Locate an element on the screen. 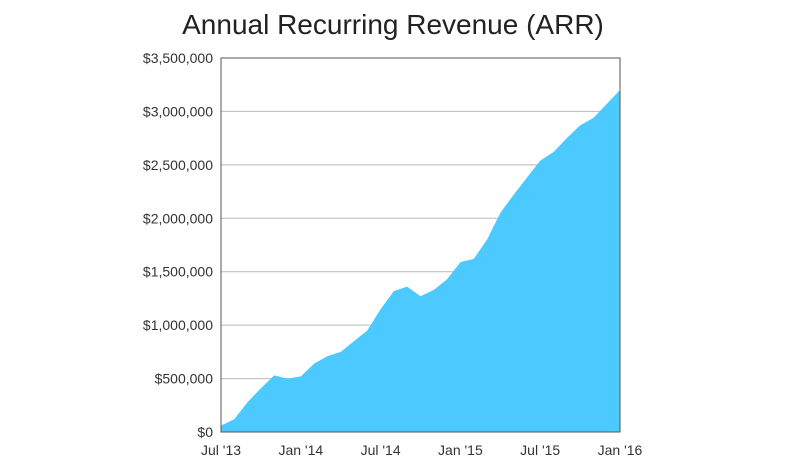 The image size is (787, 466). y-tick-label: $500,000 is located at coordinates (184, 379).